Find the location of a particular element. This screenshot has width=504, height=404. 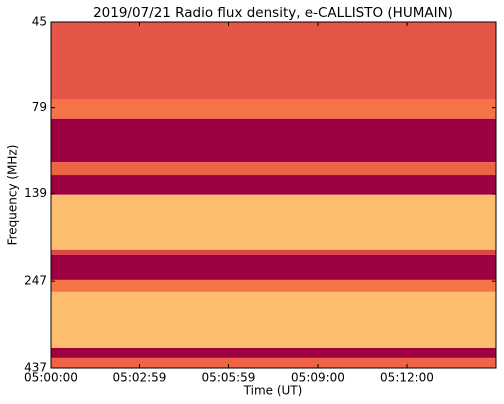

x-tick-label: 05:09:00 is located at coordinates (318, 378).